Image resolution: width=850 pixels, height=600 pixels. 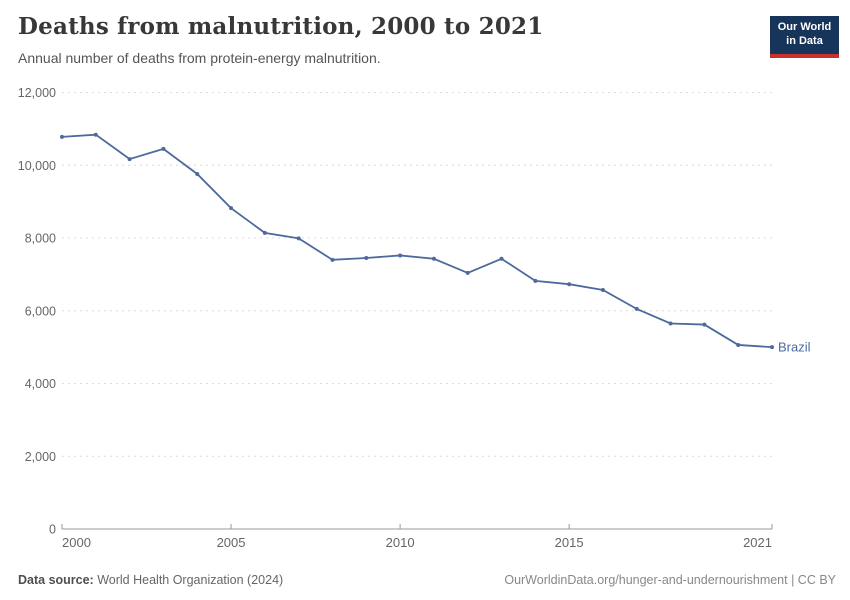 What do you see at coordinates (37, 93) in the screenshot?
I see `y-axis-tick-label: 12,000` at bounding box center [37, 93].